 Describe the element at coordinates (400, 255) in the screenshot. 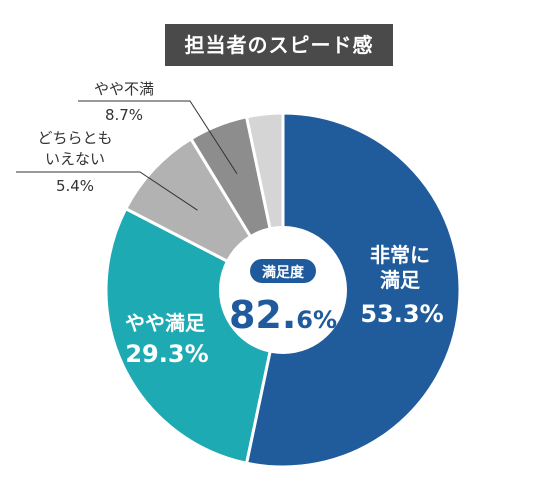

I see `slice-0-name-line-0: 非常に` at that location.